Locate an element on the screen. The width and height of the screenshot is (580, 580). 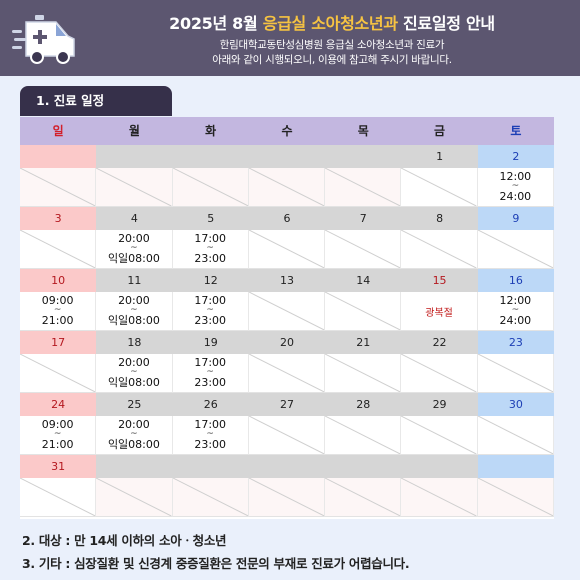
day-number: 15 is located at coordinates (439, 280).